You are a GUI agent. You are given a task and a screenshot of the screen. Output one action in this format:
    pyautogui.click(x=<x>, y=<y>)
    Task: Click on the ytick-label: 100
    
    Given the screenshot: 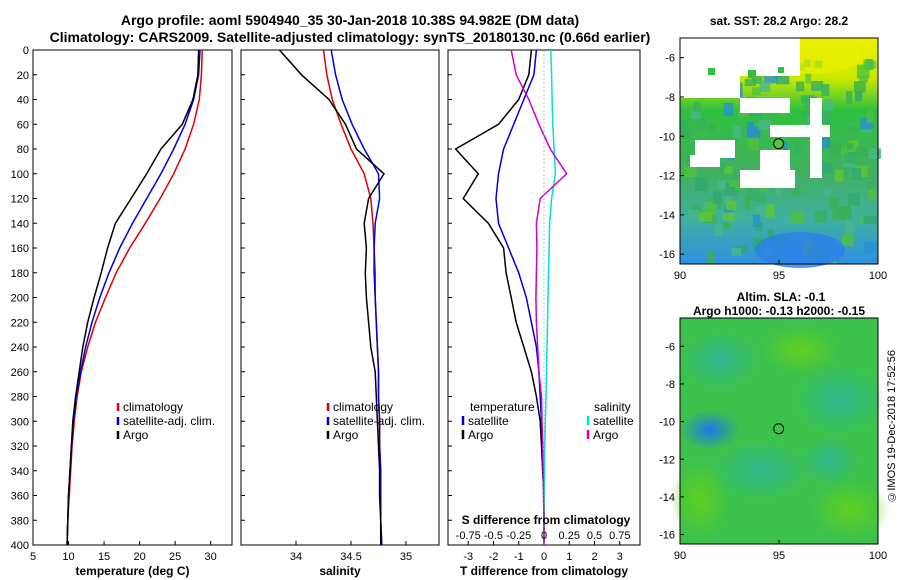 What is the action you would take?
    pyautogui.click(x=20, y=175)
    